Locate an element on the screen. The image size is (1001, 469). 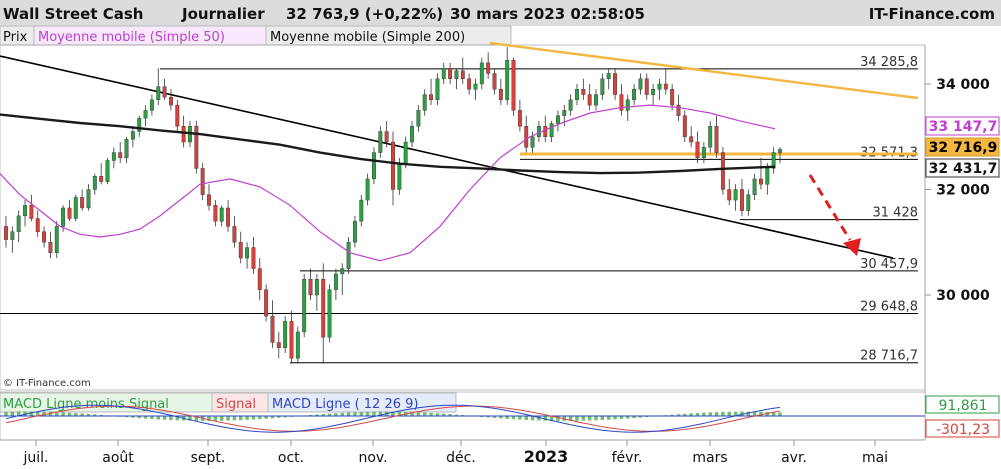
x-tick-label: nov. is located at coordinates (372, 458).